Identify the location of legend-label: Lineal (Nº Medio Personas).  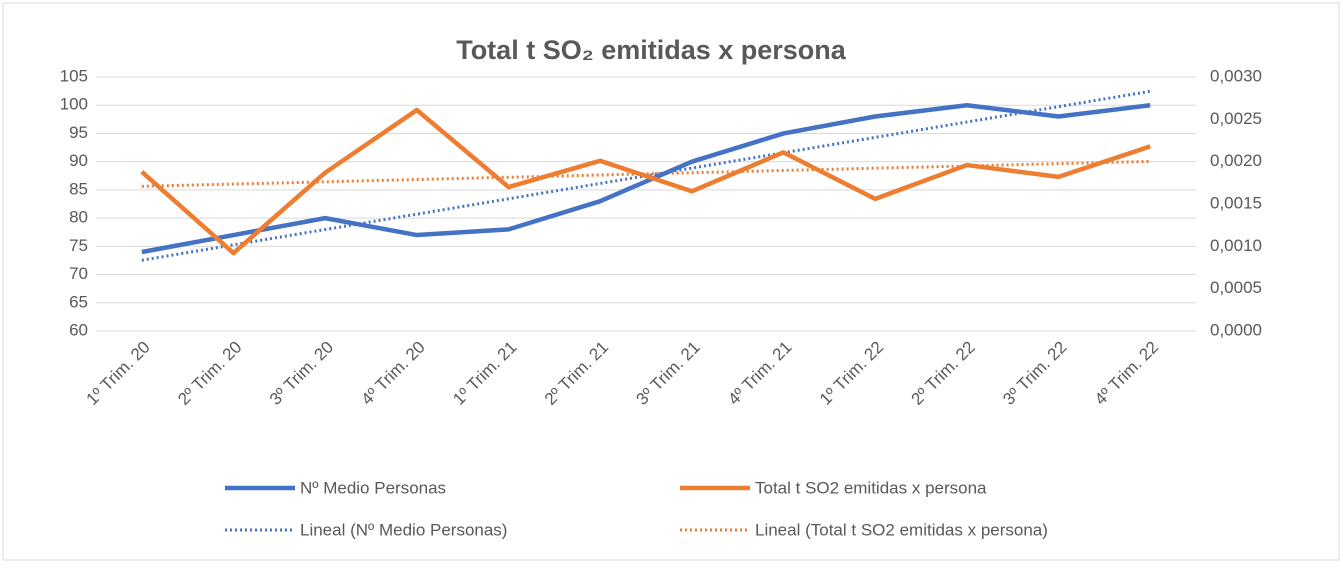
(403, 529).